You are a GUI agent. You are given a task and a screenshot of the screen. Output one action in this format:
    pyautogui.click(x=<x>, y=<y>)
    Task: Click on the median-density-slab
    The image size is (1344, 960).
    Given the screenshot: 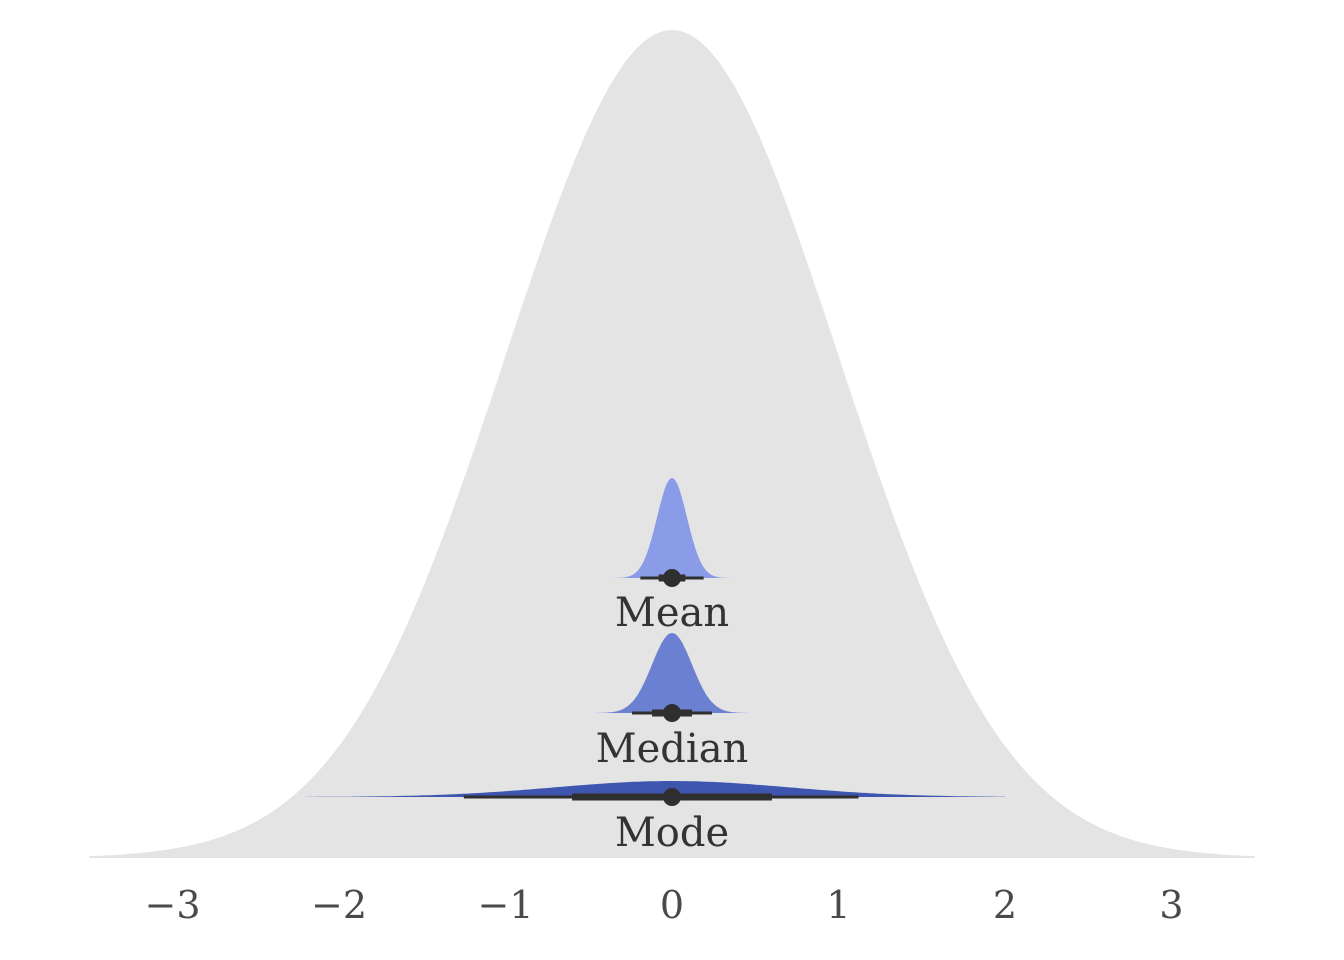 What is the action you would take?
    pyautogui.click(x=672, y=673)
    